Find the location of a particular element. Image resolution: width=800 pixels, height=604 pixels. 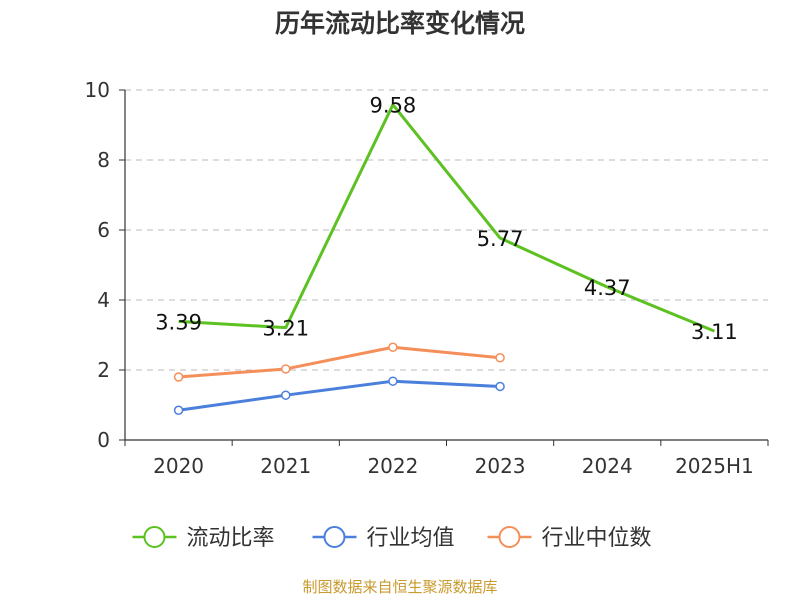

chart-title: 历年流动比率变化情况 is located at coordinates (400, 23).